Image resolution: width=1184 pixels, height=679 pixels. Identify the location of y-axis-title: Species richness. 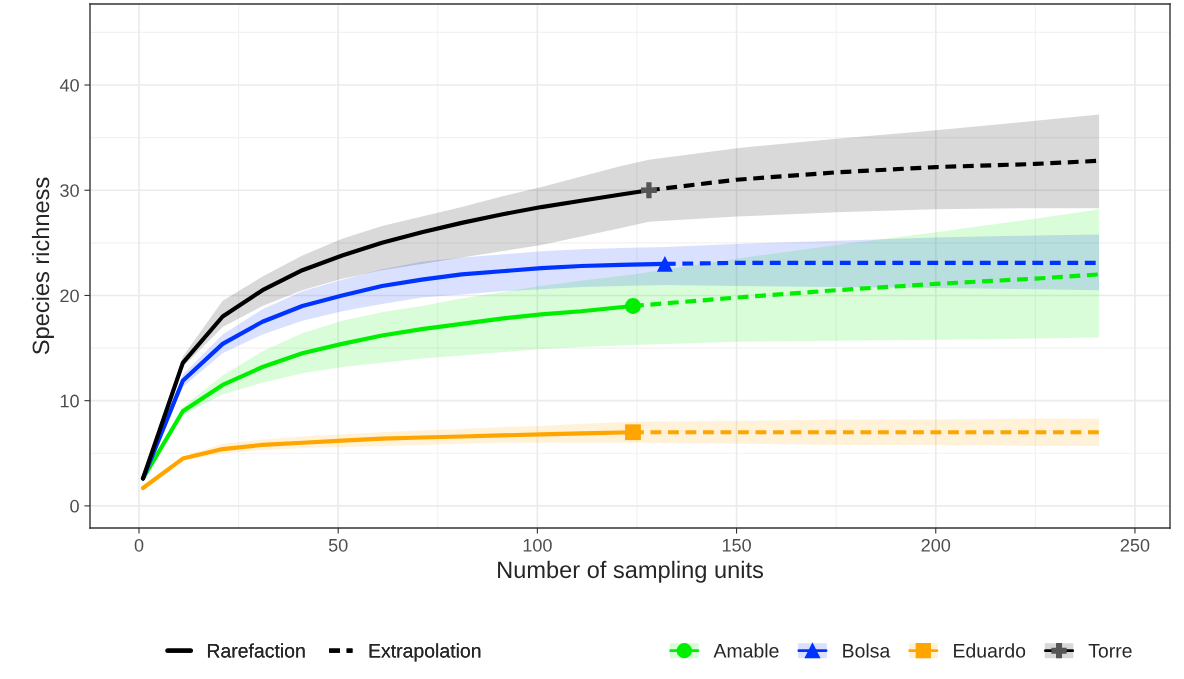
(42, 266).